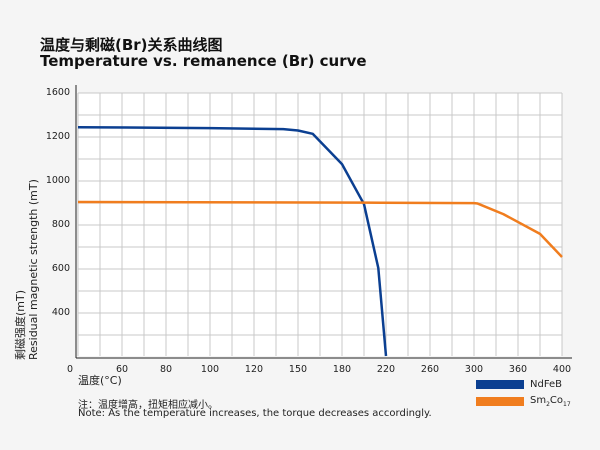 The width and height of the screenshot is (600, 450). I want to click on chart-title-en: Temperature vs. remanence (Br) curve, so click(203, 61).